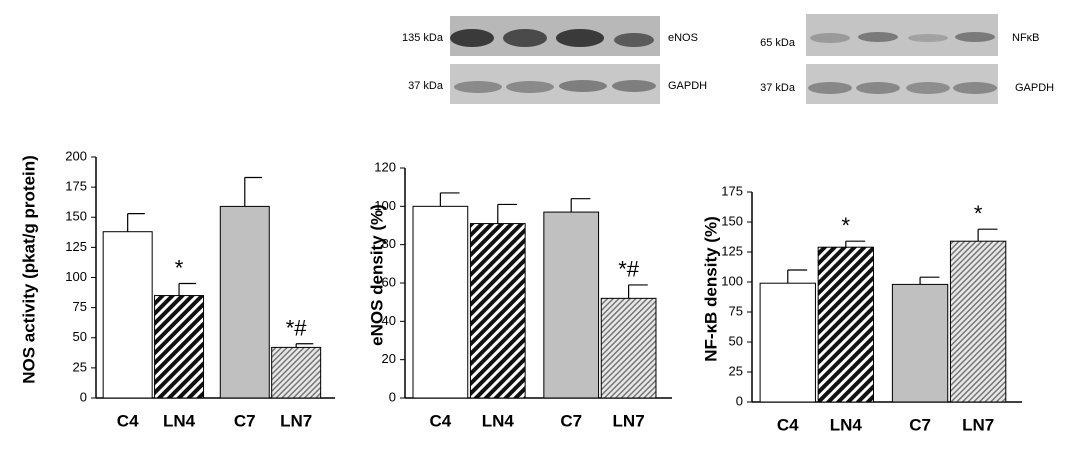 Image resolution: width=1088 pixels, height=455 pixels. Describe the element at coordinates (385, 166) in the screenshot. I see `y-tick-label: 120` at that location.